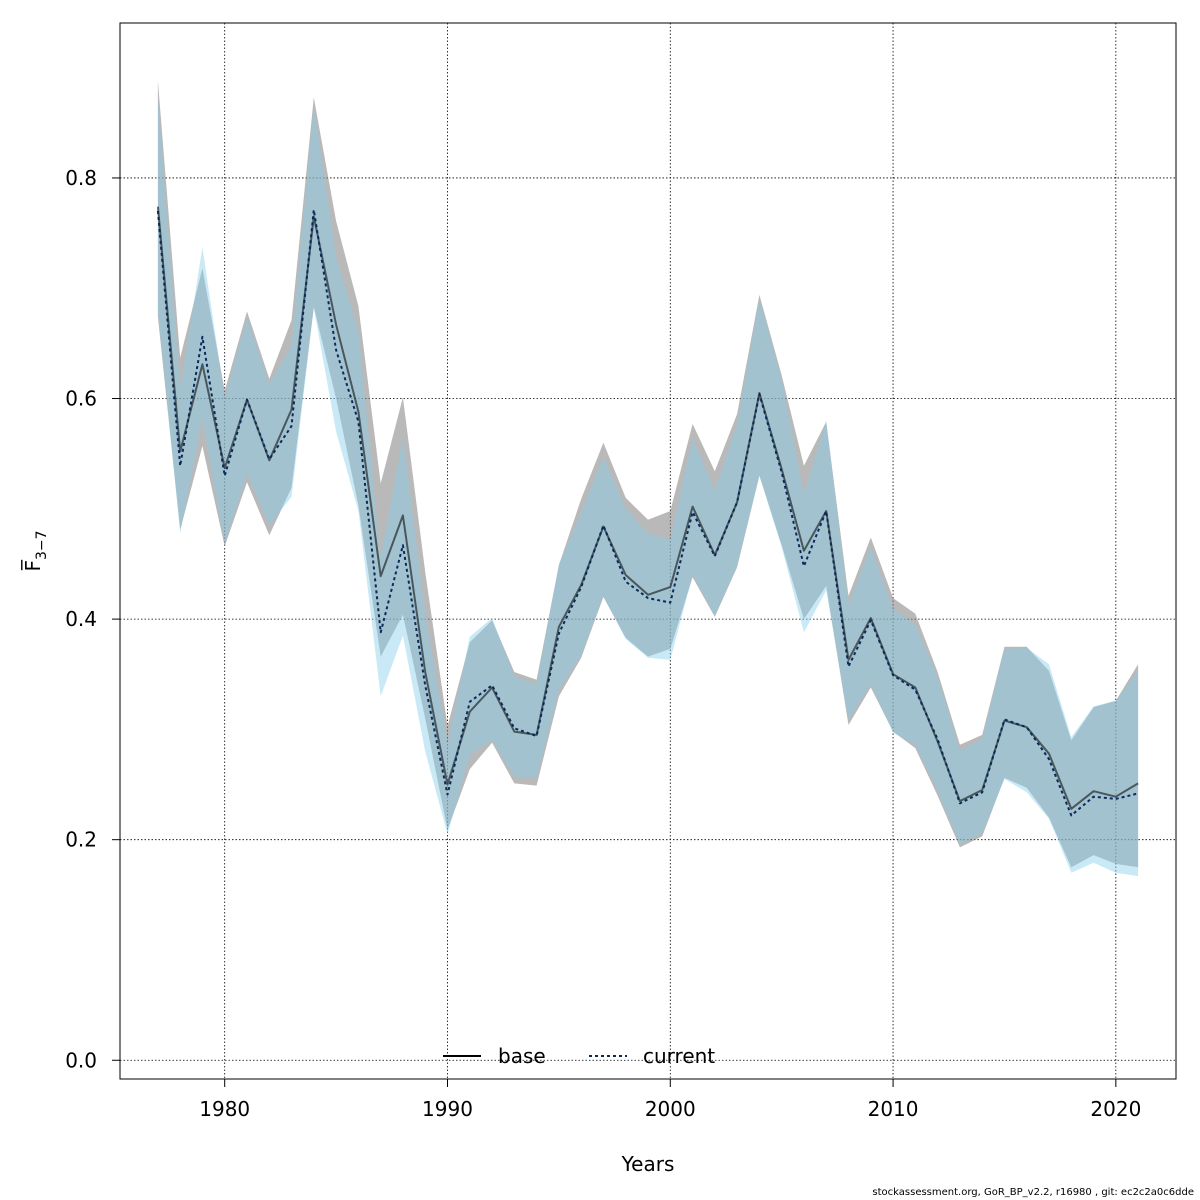 The image size is (1200, 1200). What do you see at coordinates (670, 1109) in the screenshot?
I see `x-tick-label: 2000` at bounding box center [670, 1109].